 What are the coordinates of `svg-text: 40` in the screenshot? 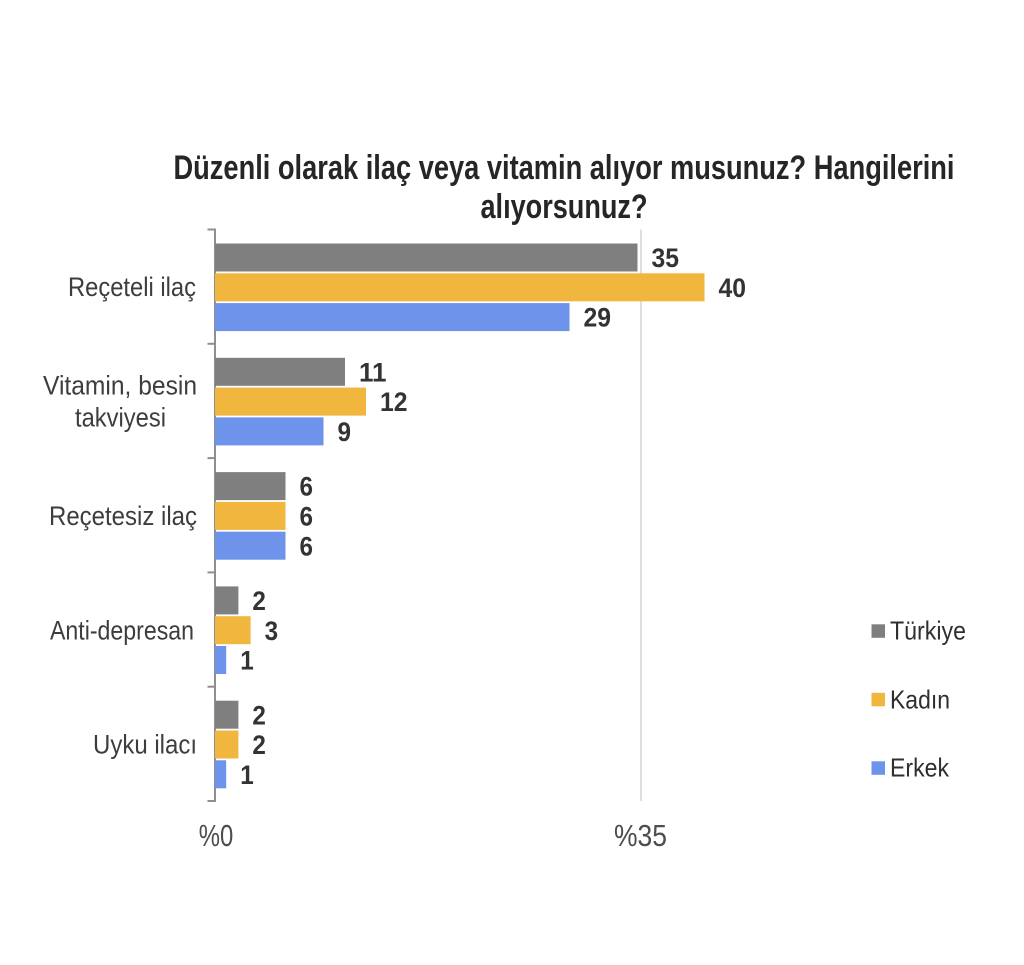 It's located at (733, 288).